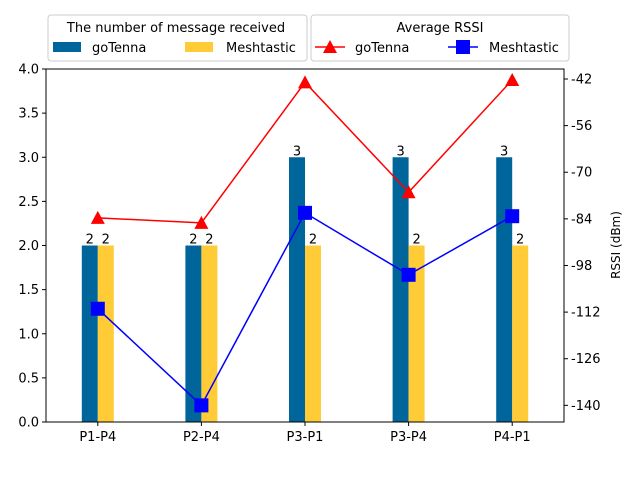 The width and height of the screenshot is (640, 480). Describe the element at coordinates (330, 46) in the screenshot. I see `legend-marker-gotenna` at that location.